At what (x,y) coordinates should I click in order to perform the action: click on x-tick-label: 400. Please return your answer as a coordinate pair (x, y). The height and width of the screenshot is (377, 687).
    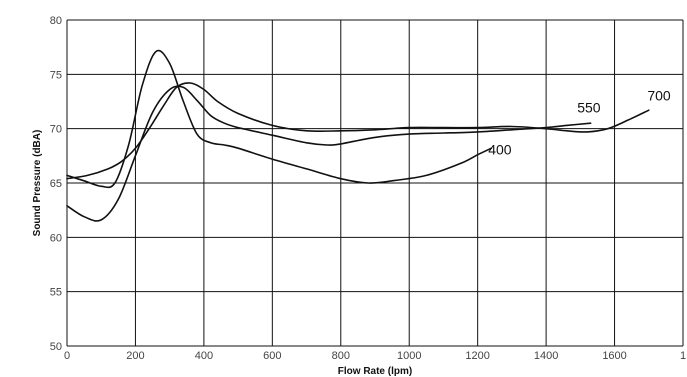
    Looking at the image, I should click on (204, 356).